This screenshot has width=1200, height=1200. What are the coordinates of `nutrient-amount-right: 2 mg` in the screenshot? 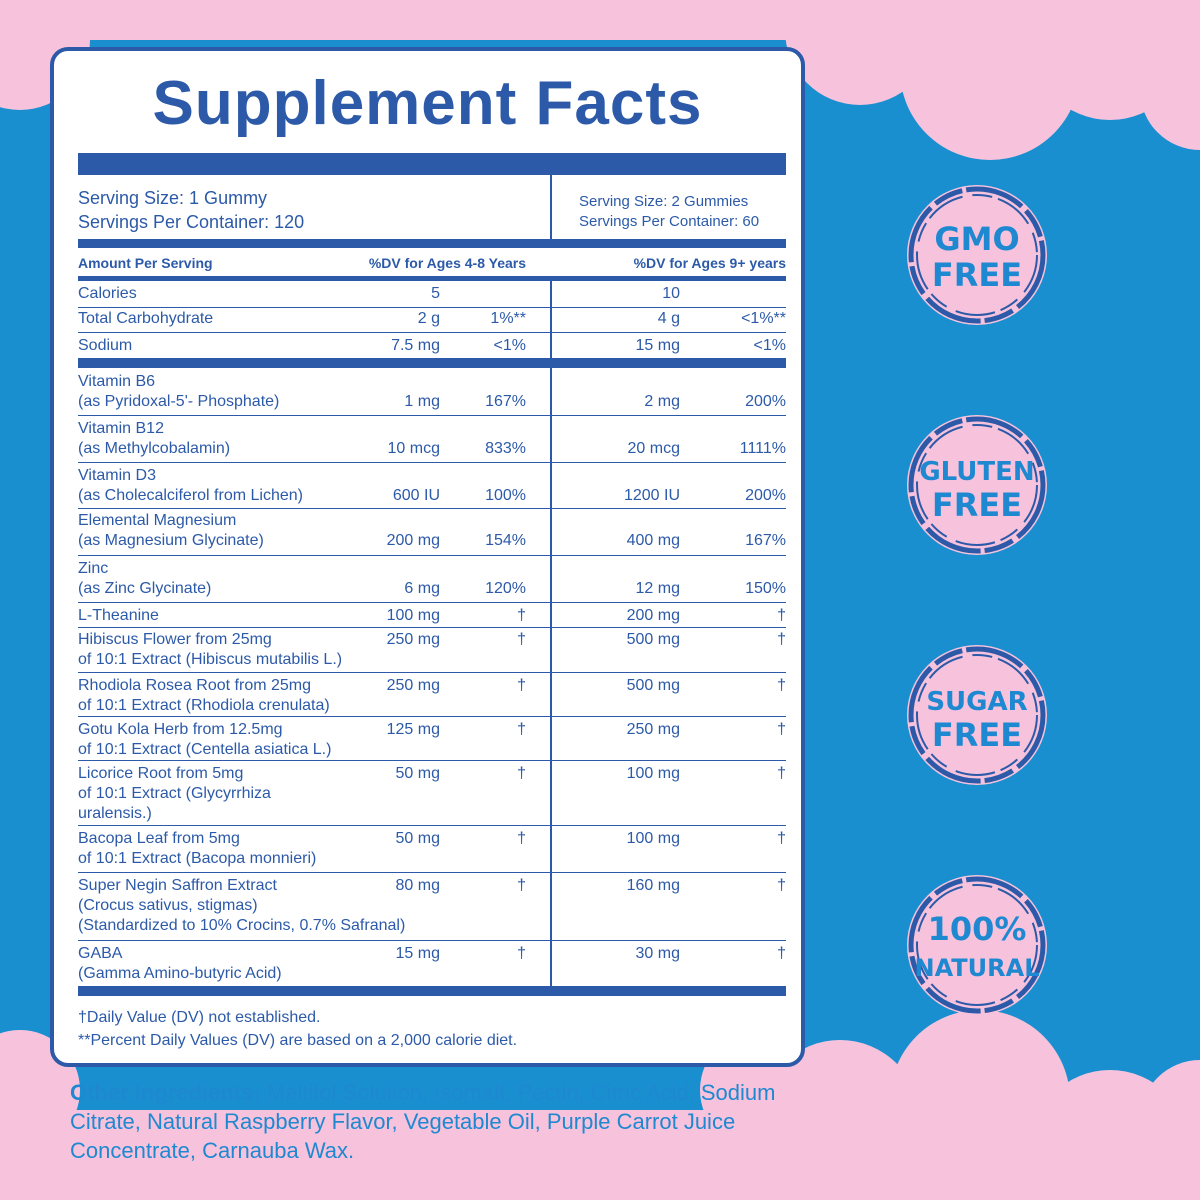 It's located at (662, 401).